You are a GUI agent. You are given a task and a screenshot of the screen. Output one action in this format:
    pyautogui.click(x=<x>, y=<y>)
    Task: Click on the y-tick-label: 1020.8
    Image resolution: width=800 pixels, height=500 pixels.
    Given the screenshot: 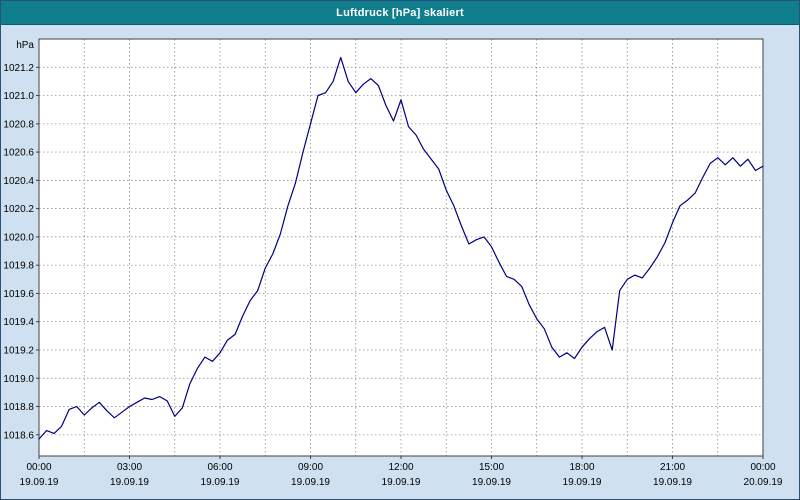 What is the action you would take?
    pyautogui.click(x=18, y=124)
    